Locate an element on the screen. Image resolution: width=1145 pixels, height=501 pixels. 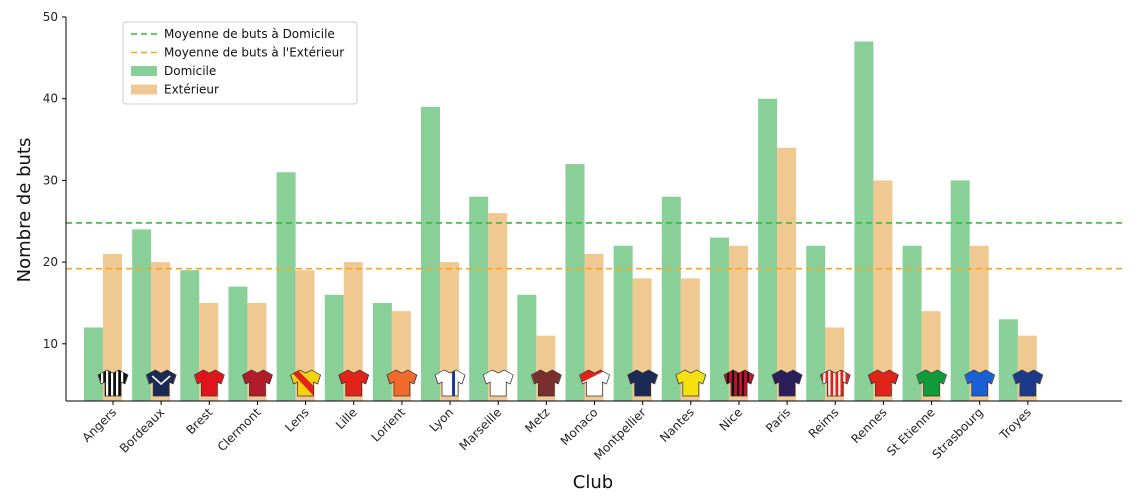
x-tick-label: Rennes is located at coordinates (868, 425).